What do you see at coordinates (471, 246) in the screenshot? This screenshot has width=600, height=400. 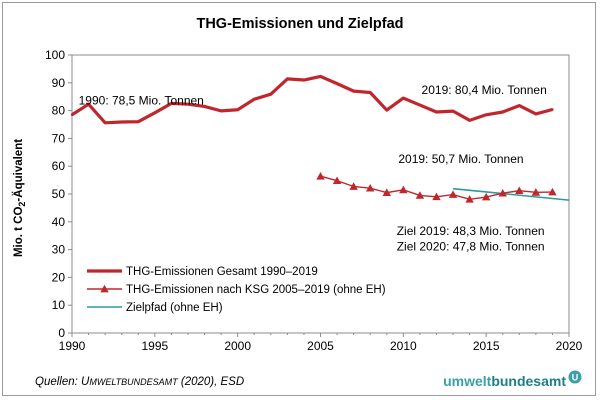 I see `annotation-label: Ziel 2020: 47,8 Mio. Tonnen` at bounding box center [471, 246].